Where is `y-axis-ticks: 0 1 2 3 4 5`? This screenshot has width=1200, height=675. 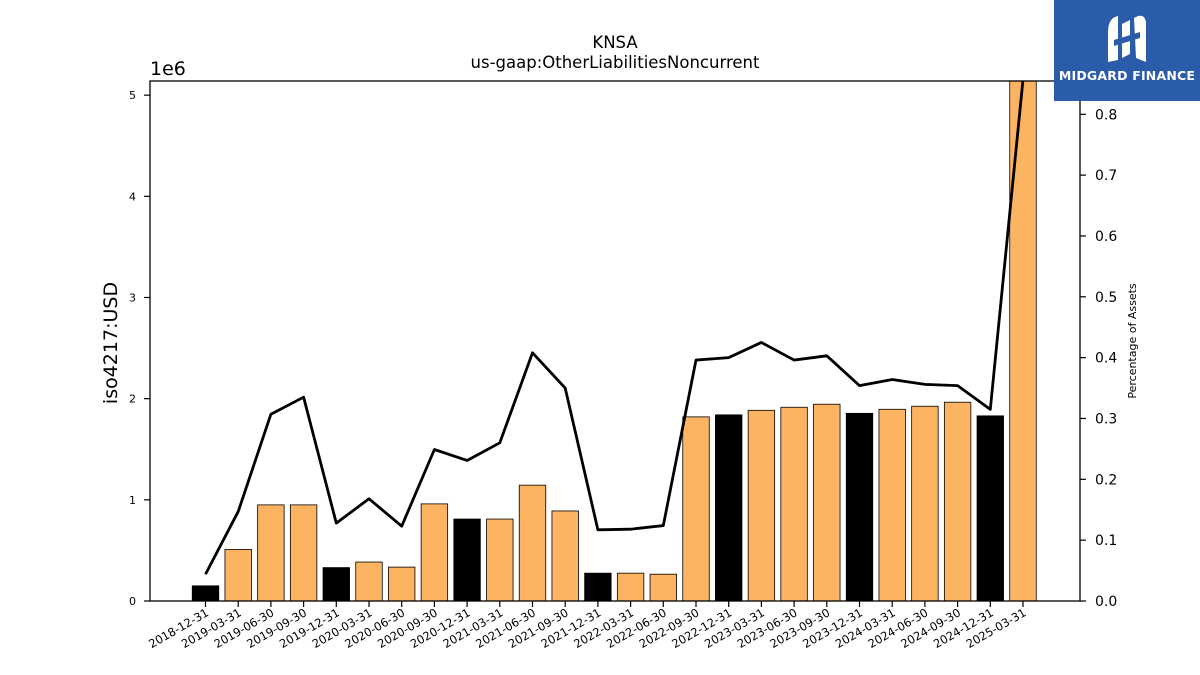
y-axis-ticks: 0 1 2 3 4 5 is located at coordinates (139, 348).